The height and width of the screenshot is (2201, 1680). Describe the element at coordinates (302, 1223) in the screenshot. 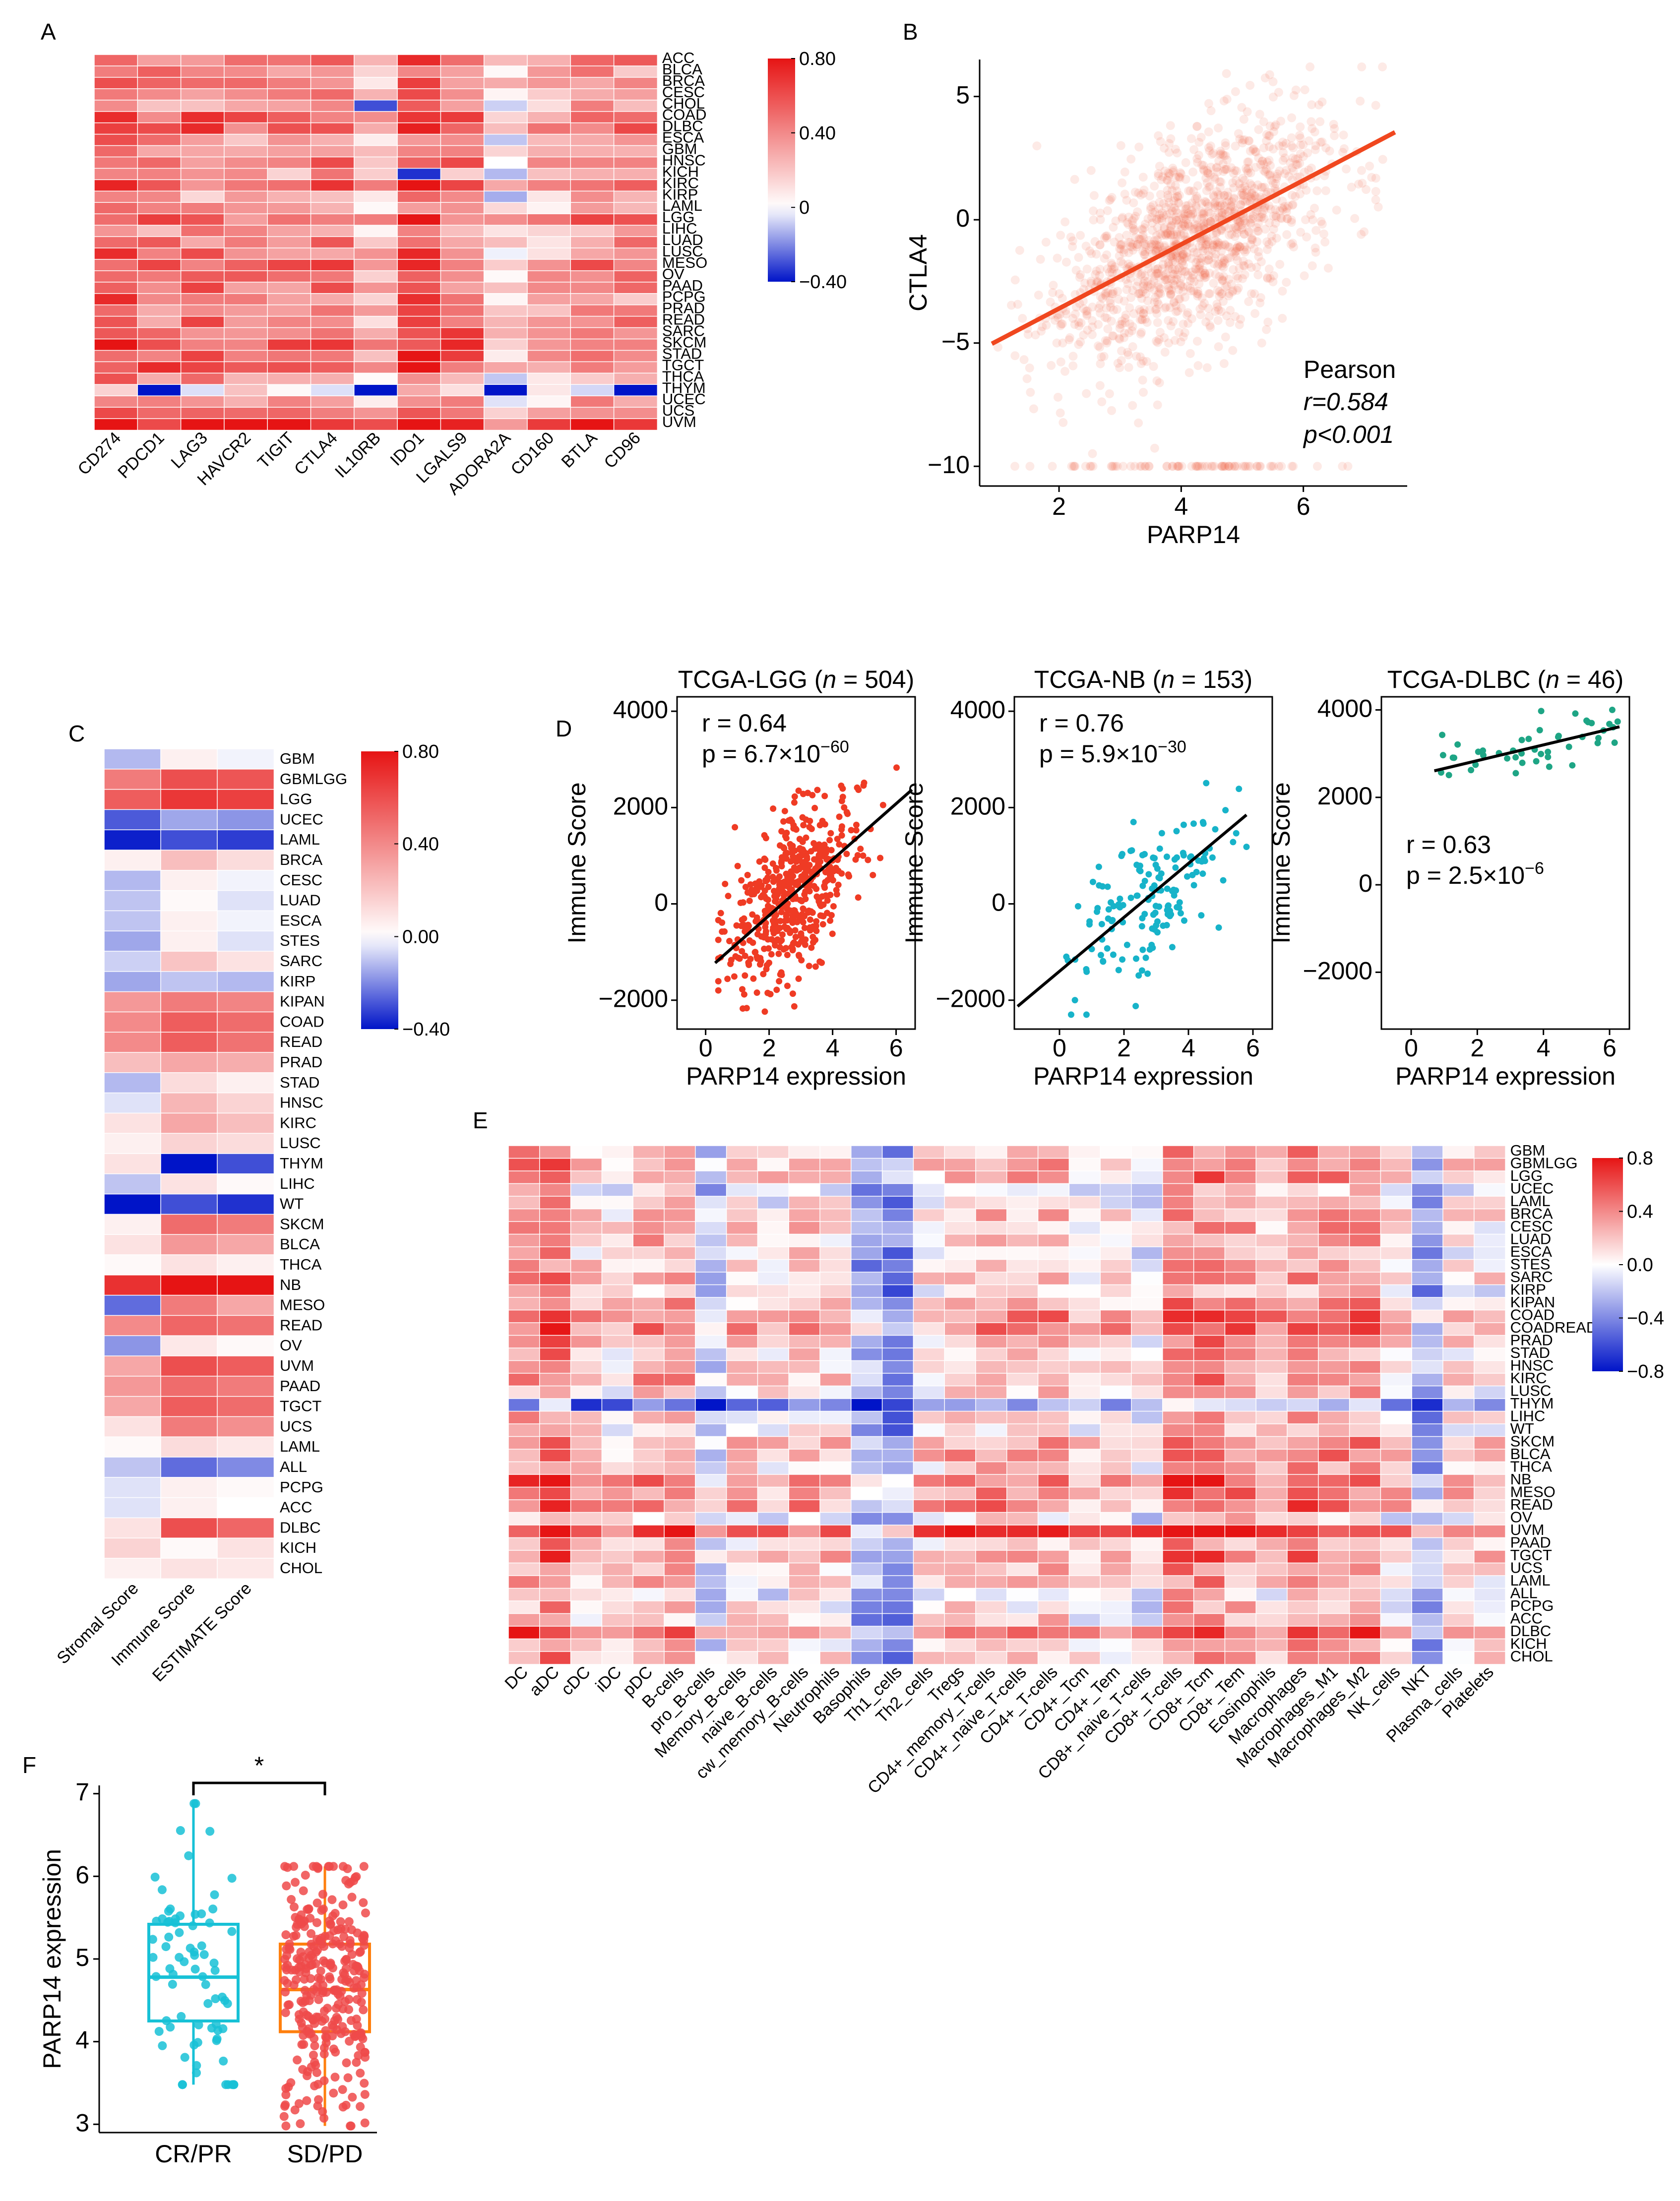

I see `c-row-label: SKCM` at that location.